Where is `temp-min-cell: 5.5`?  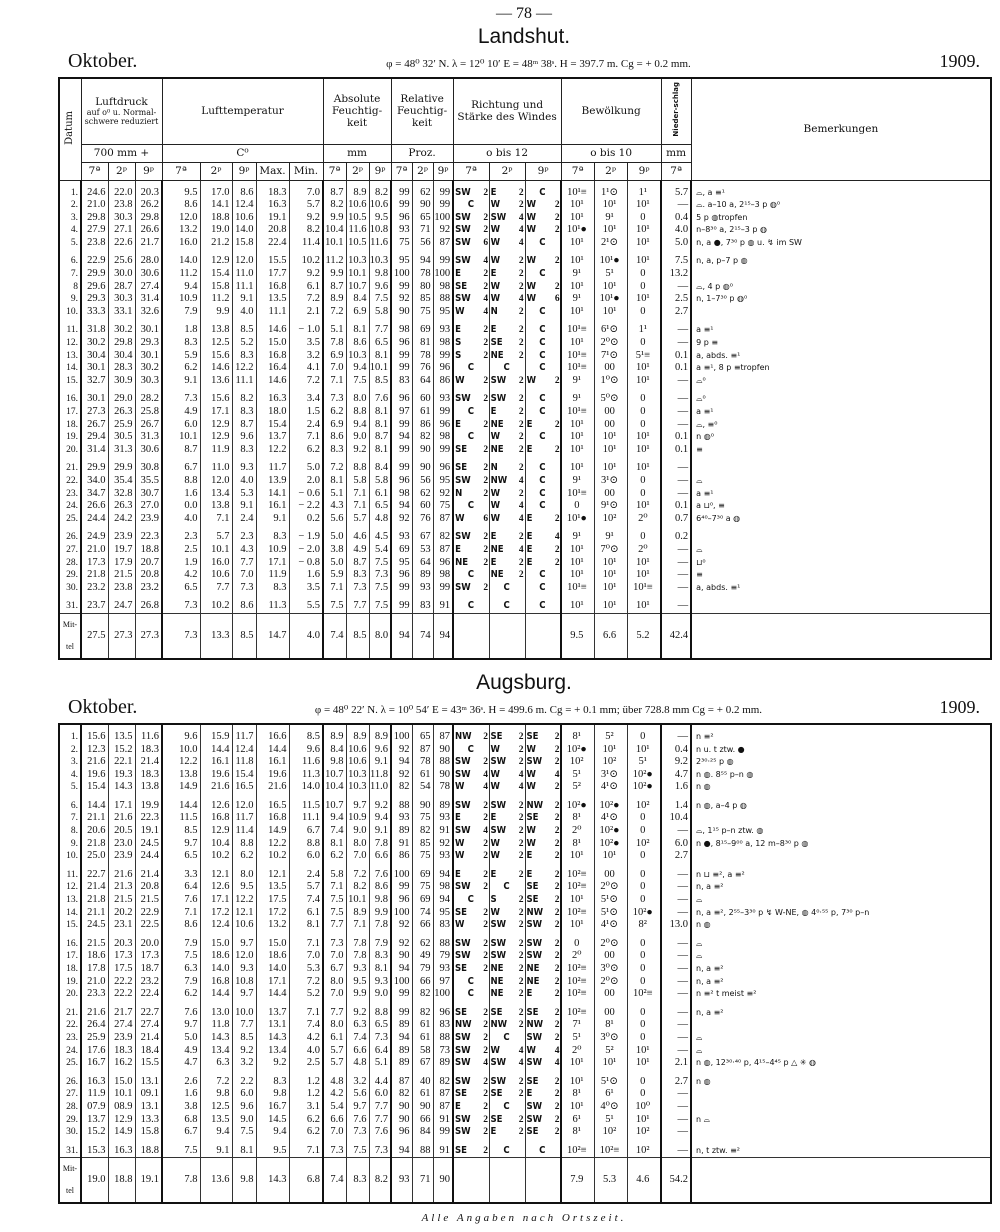 temp-min-cell: 5.5 is located at coordinates (306, 607).